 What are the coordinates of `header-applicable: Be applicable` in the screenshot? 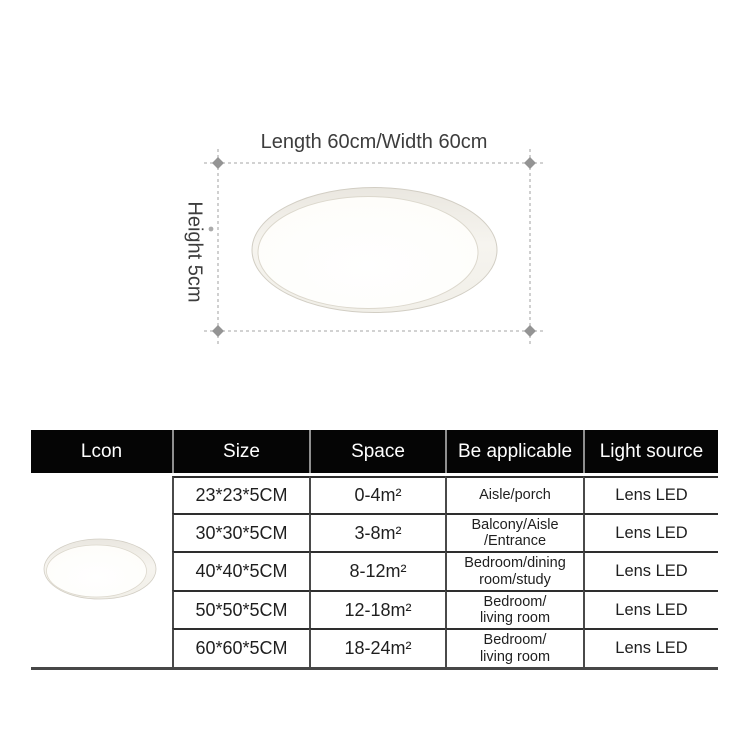 It's located at (514, 451).